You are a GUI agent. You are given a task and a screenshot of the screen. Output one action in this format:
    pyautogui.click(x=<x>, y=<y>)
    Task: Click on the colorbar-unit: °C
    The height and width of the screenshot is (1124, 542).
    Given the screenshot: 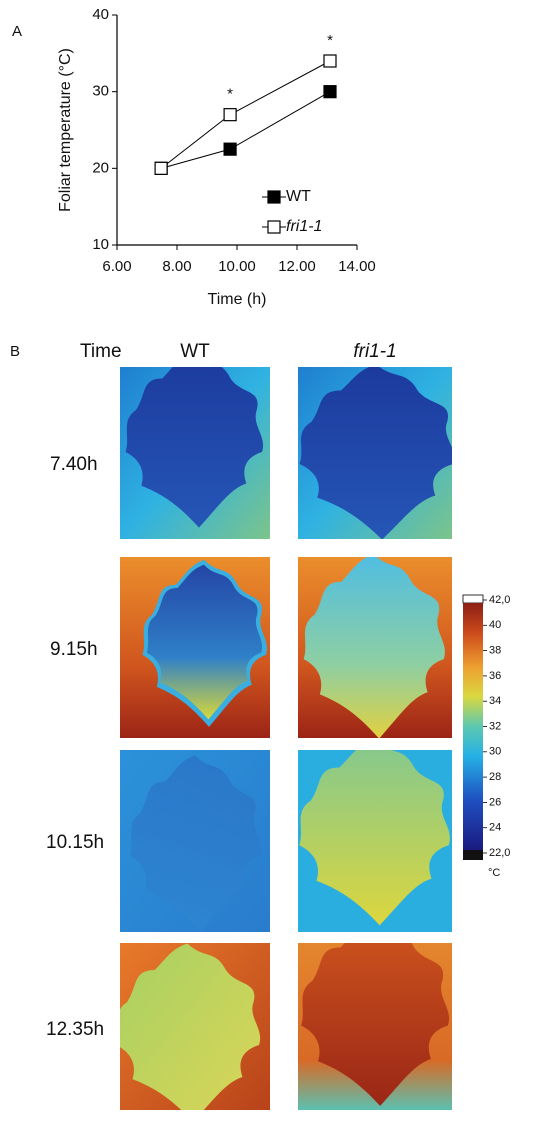 What is the action you would take?
    pyautogui.click(x=494, y=873)
    